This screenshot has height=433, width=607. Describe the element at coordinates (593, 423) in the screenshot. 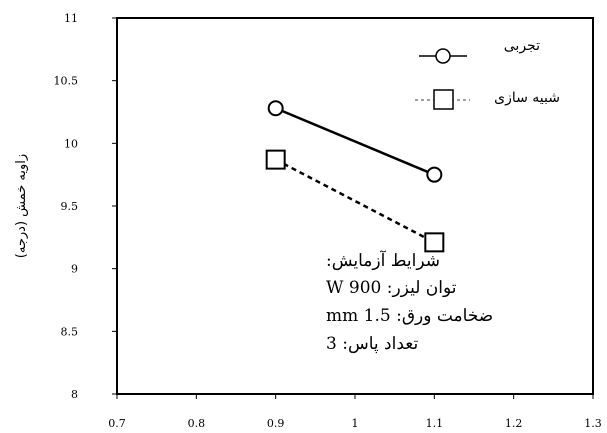

I see `x-tick-label: 1.3` at that location.